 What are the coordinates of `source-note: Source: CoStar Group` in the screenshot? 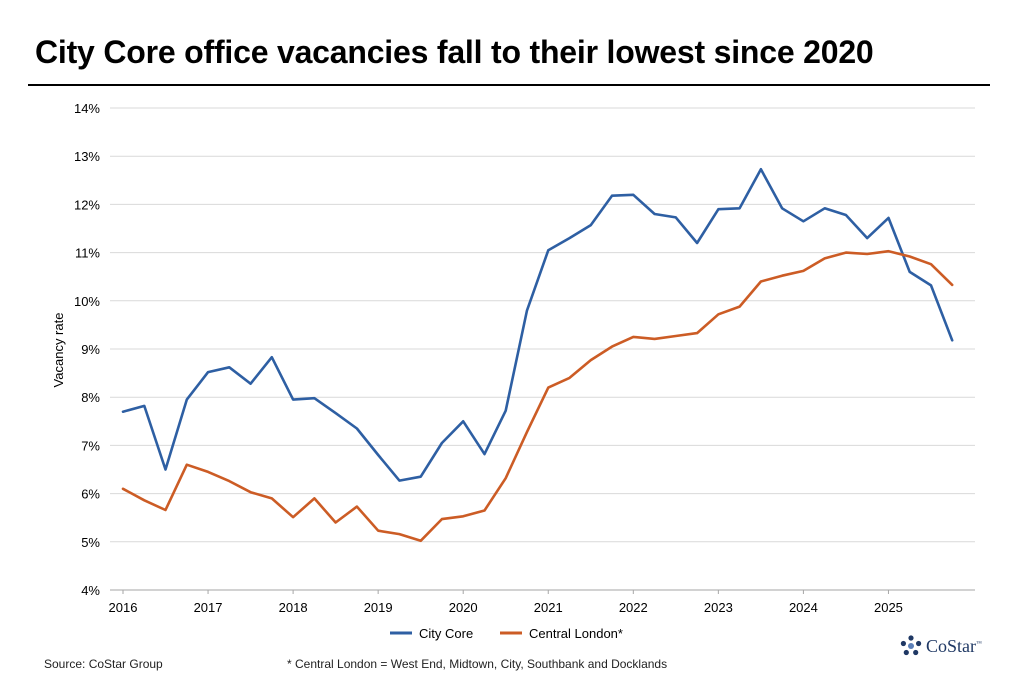 It's located at (103, 664).